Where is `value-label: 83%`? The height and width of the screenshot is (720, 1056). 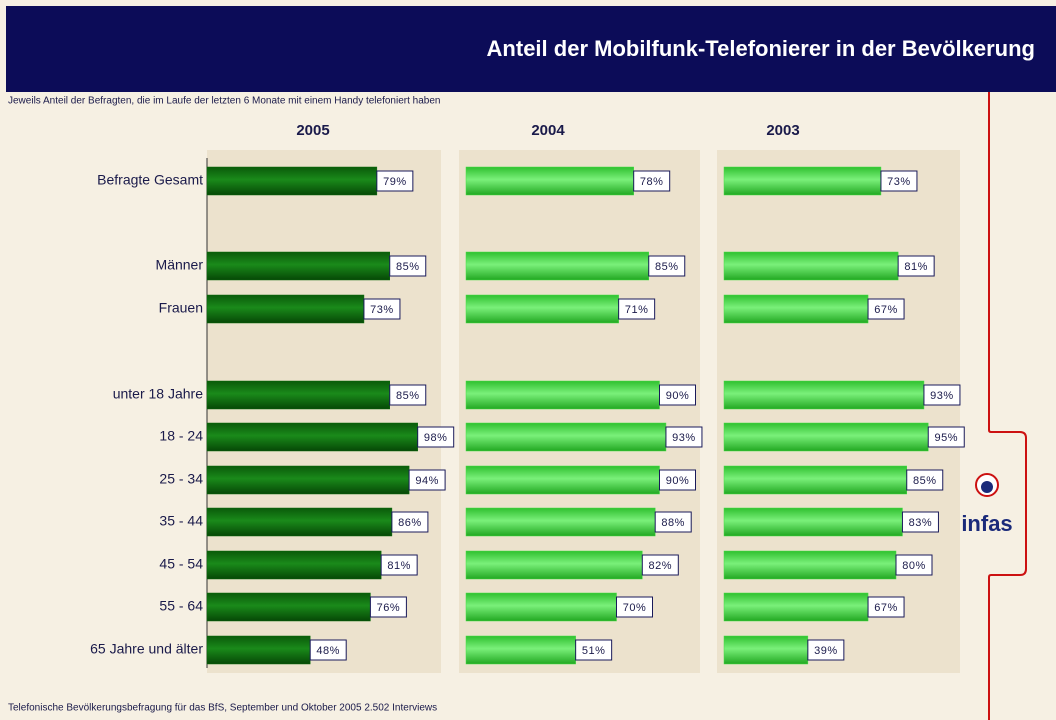 value-label: 83% is located at coordinates (921, 523).